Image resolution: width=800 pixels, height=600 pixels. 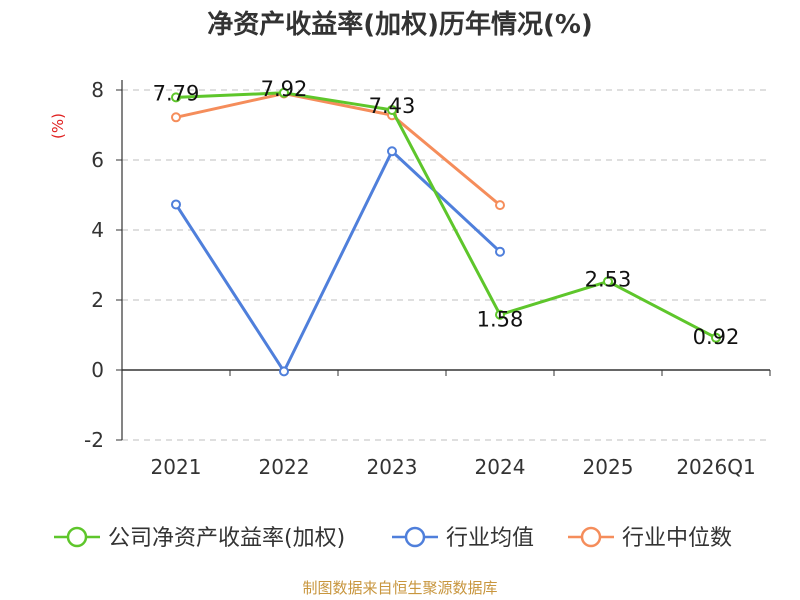 I want to click on legend-item-0: 公司净资产收益率(加权), so click(x=199, y=538).